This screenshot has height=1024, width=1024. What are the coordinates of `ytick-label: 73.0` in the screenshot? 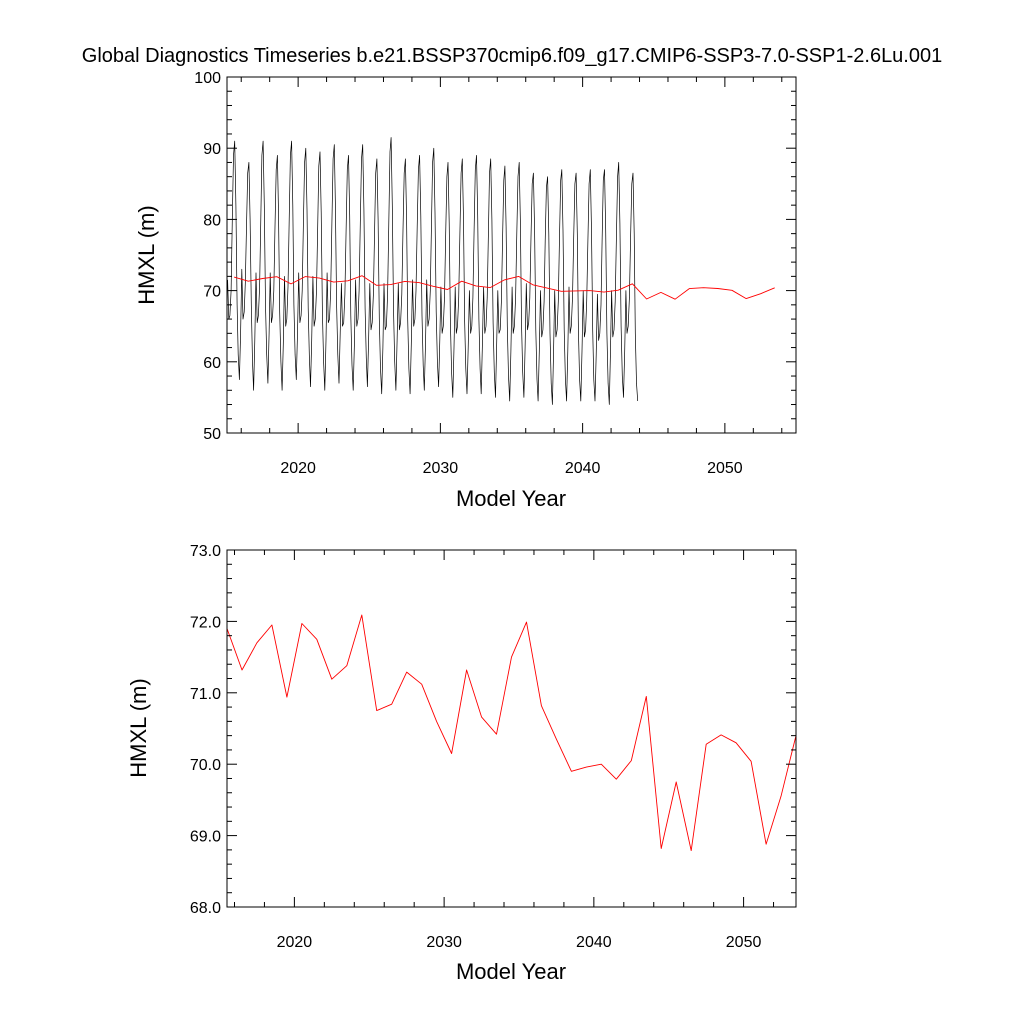 It's located at (205, 551).